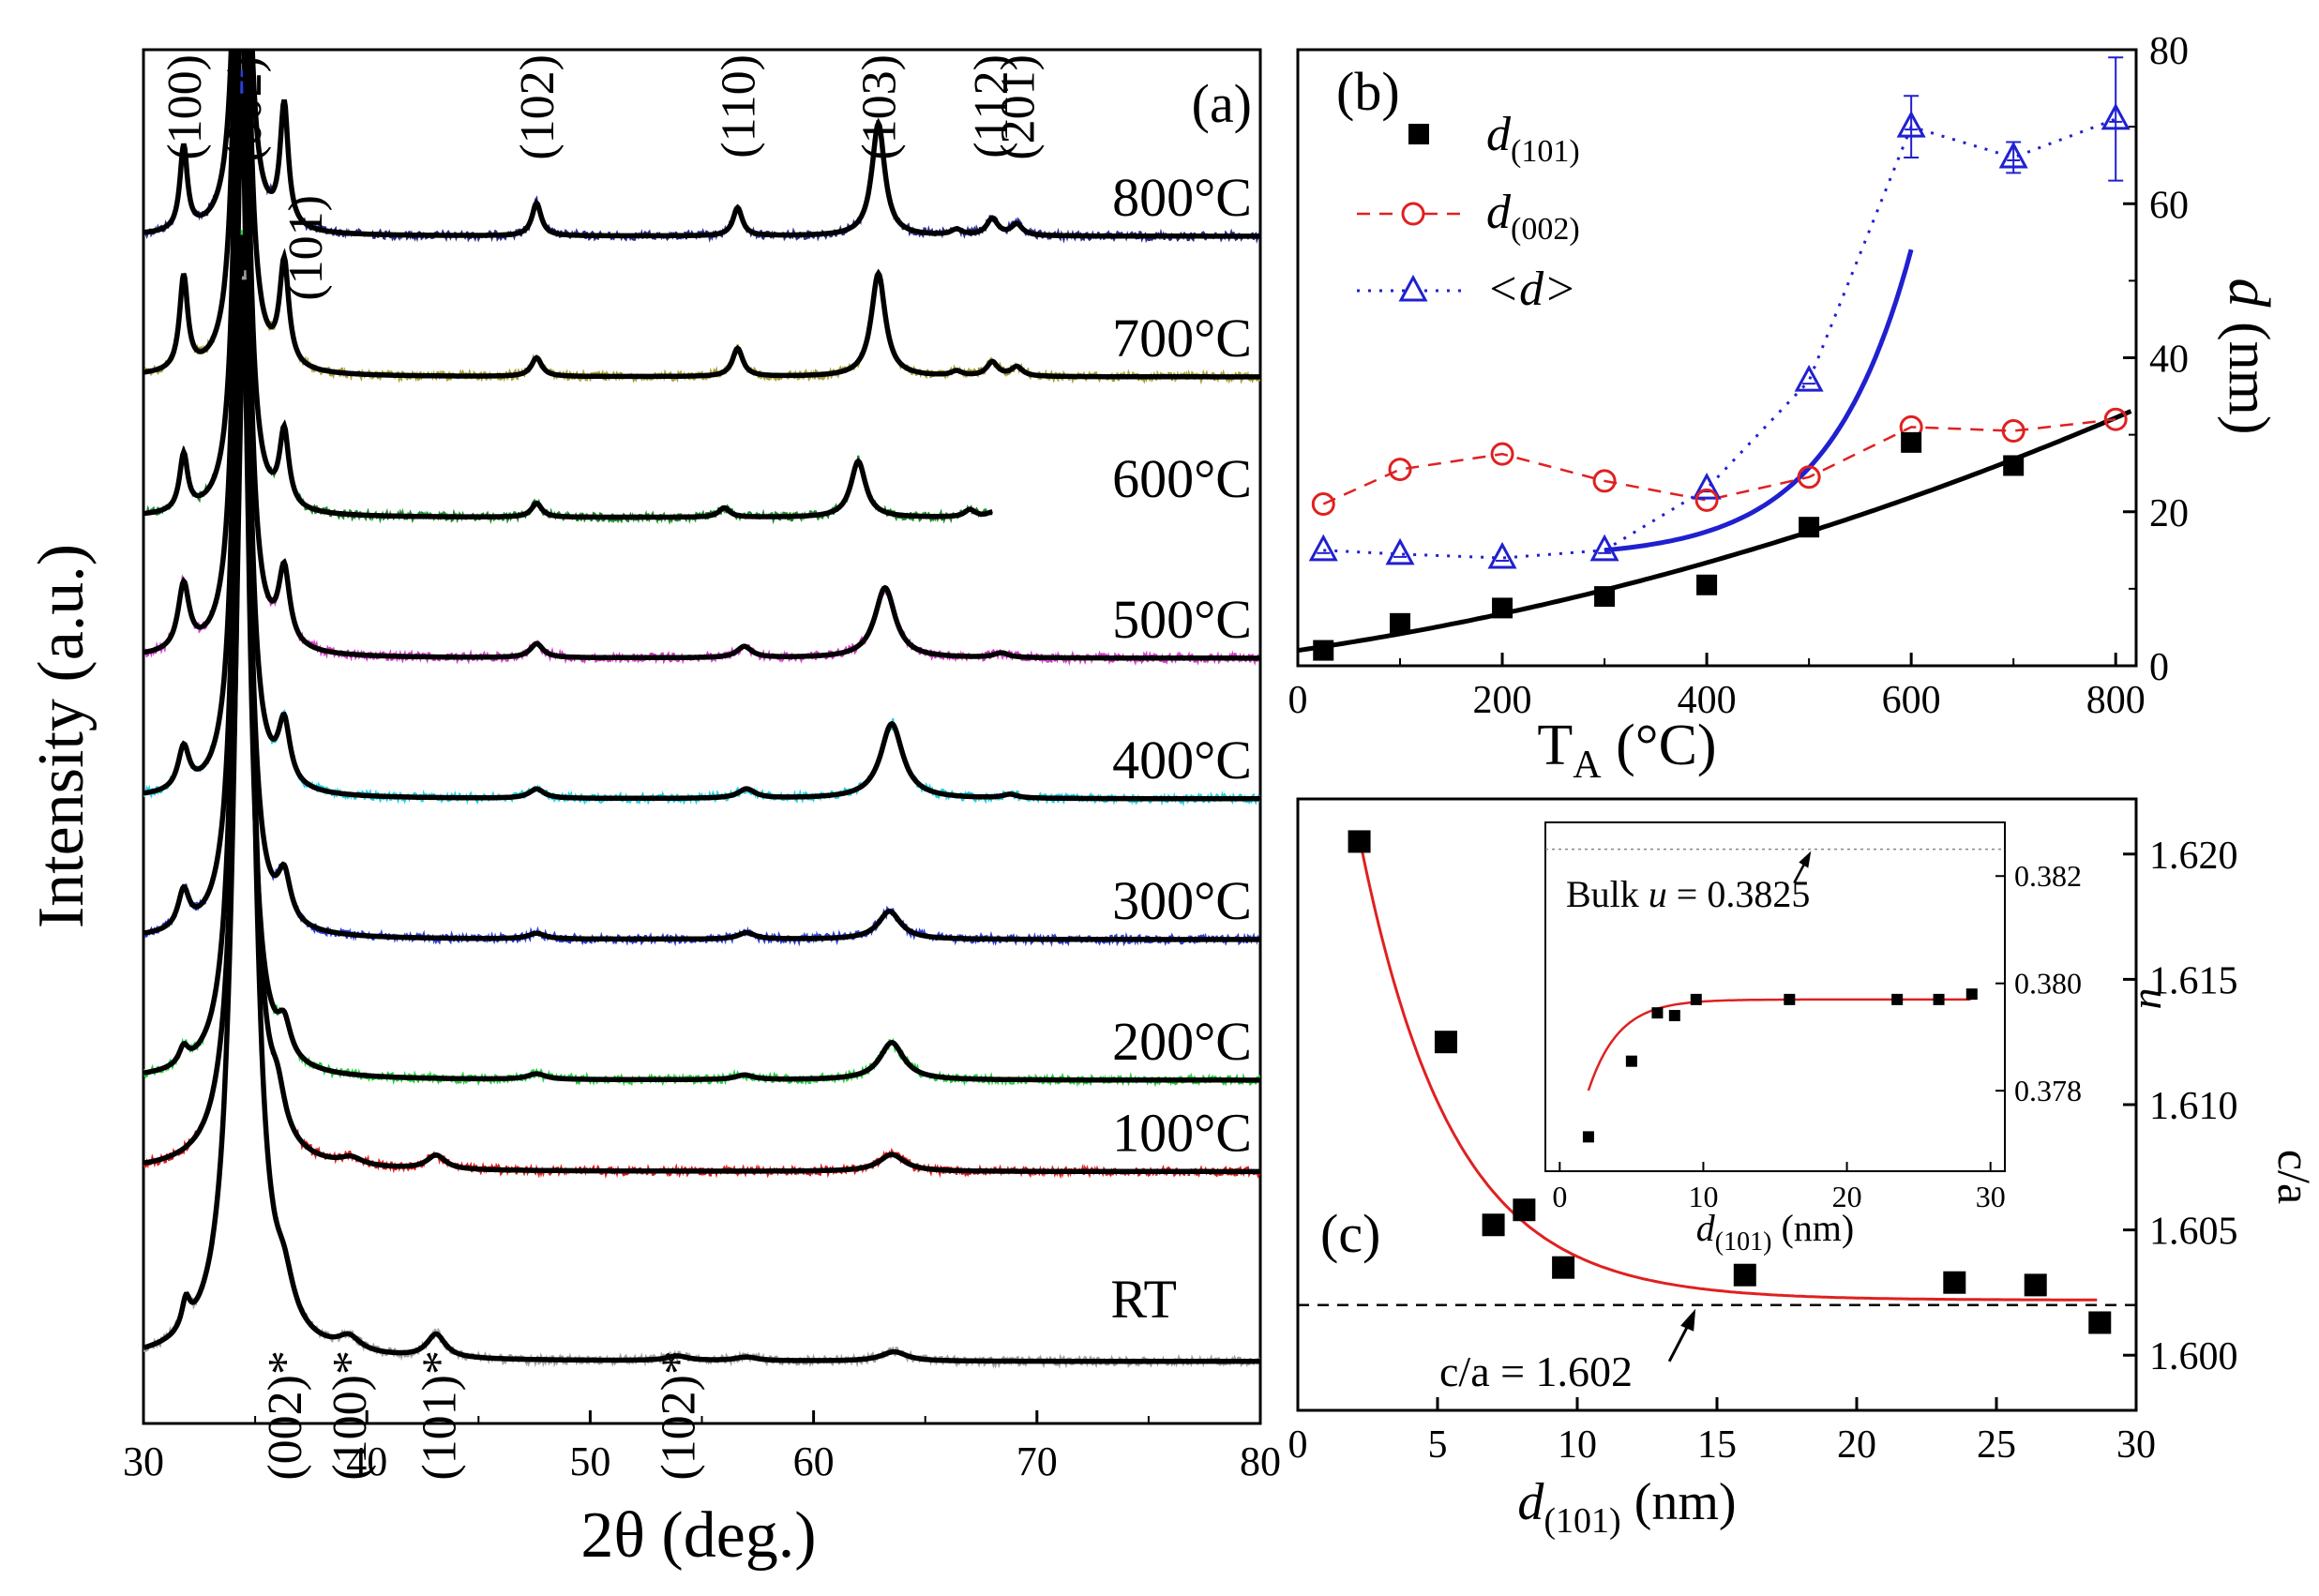 Image resolution: width=2319 pixels, height=1596 pixels. What do you see at coordinates (701, 144) in the screenshot?
I see `a-fit-800°C` at bounding box center [701, 144].